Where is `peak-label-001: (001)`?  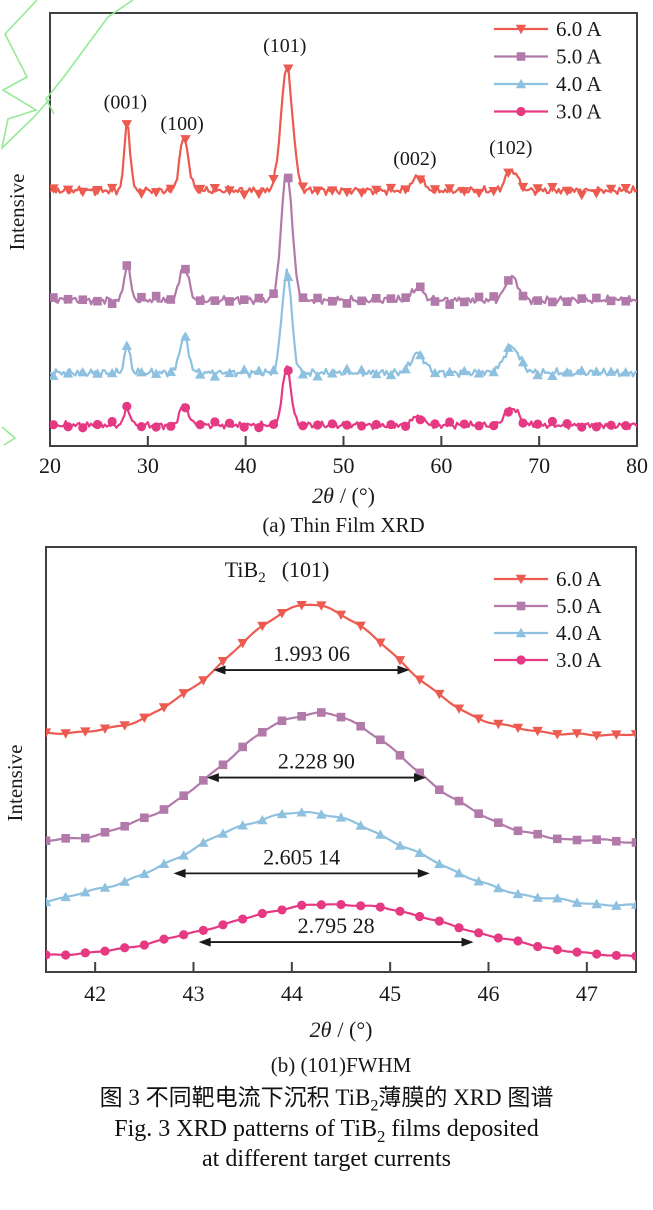 peak-label-001: (001) is located at coordinates (125, 103).